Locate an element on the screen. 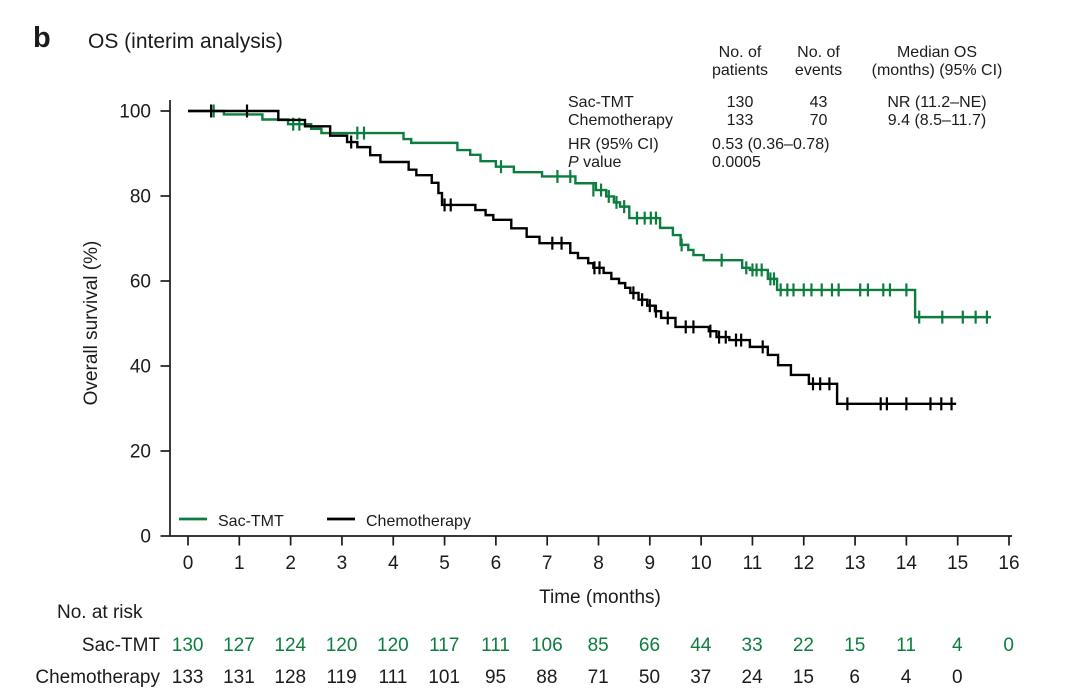 The height and width of the screenshot is (697, 1065). y-axis-tick-label: 80 is located at coordinates (140, 197).